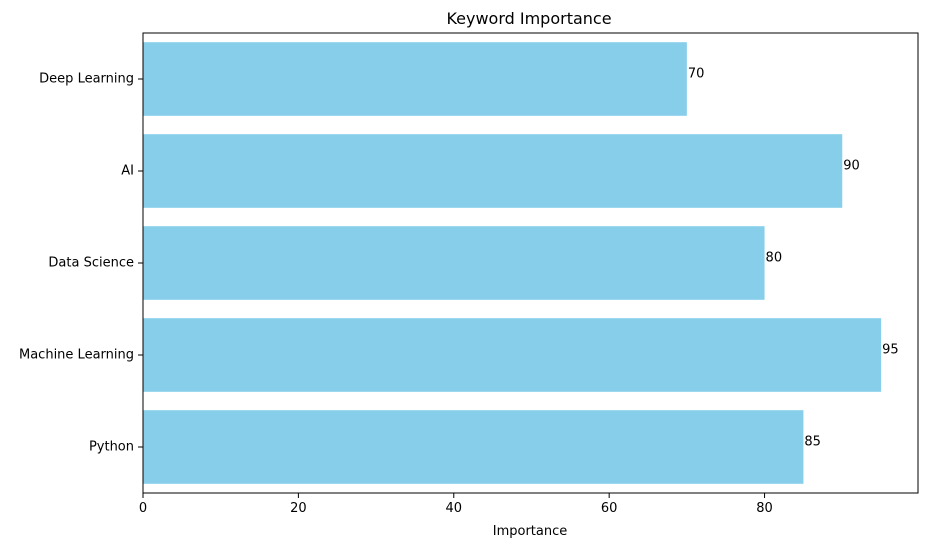 This screenshot has width=927, height=547. I want to click on y-tick-label: AI, so click(127, 171).